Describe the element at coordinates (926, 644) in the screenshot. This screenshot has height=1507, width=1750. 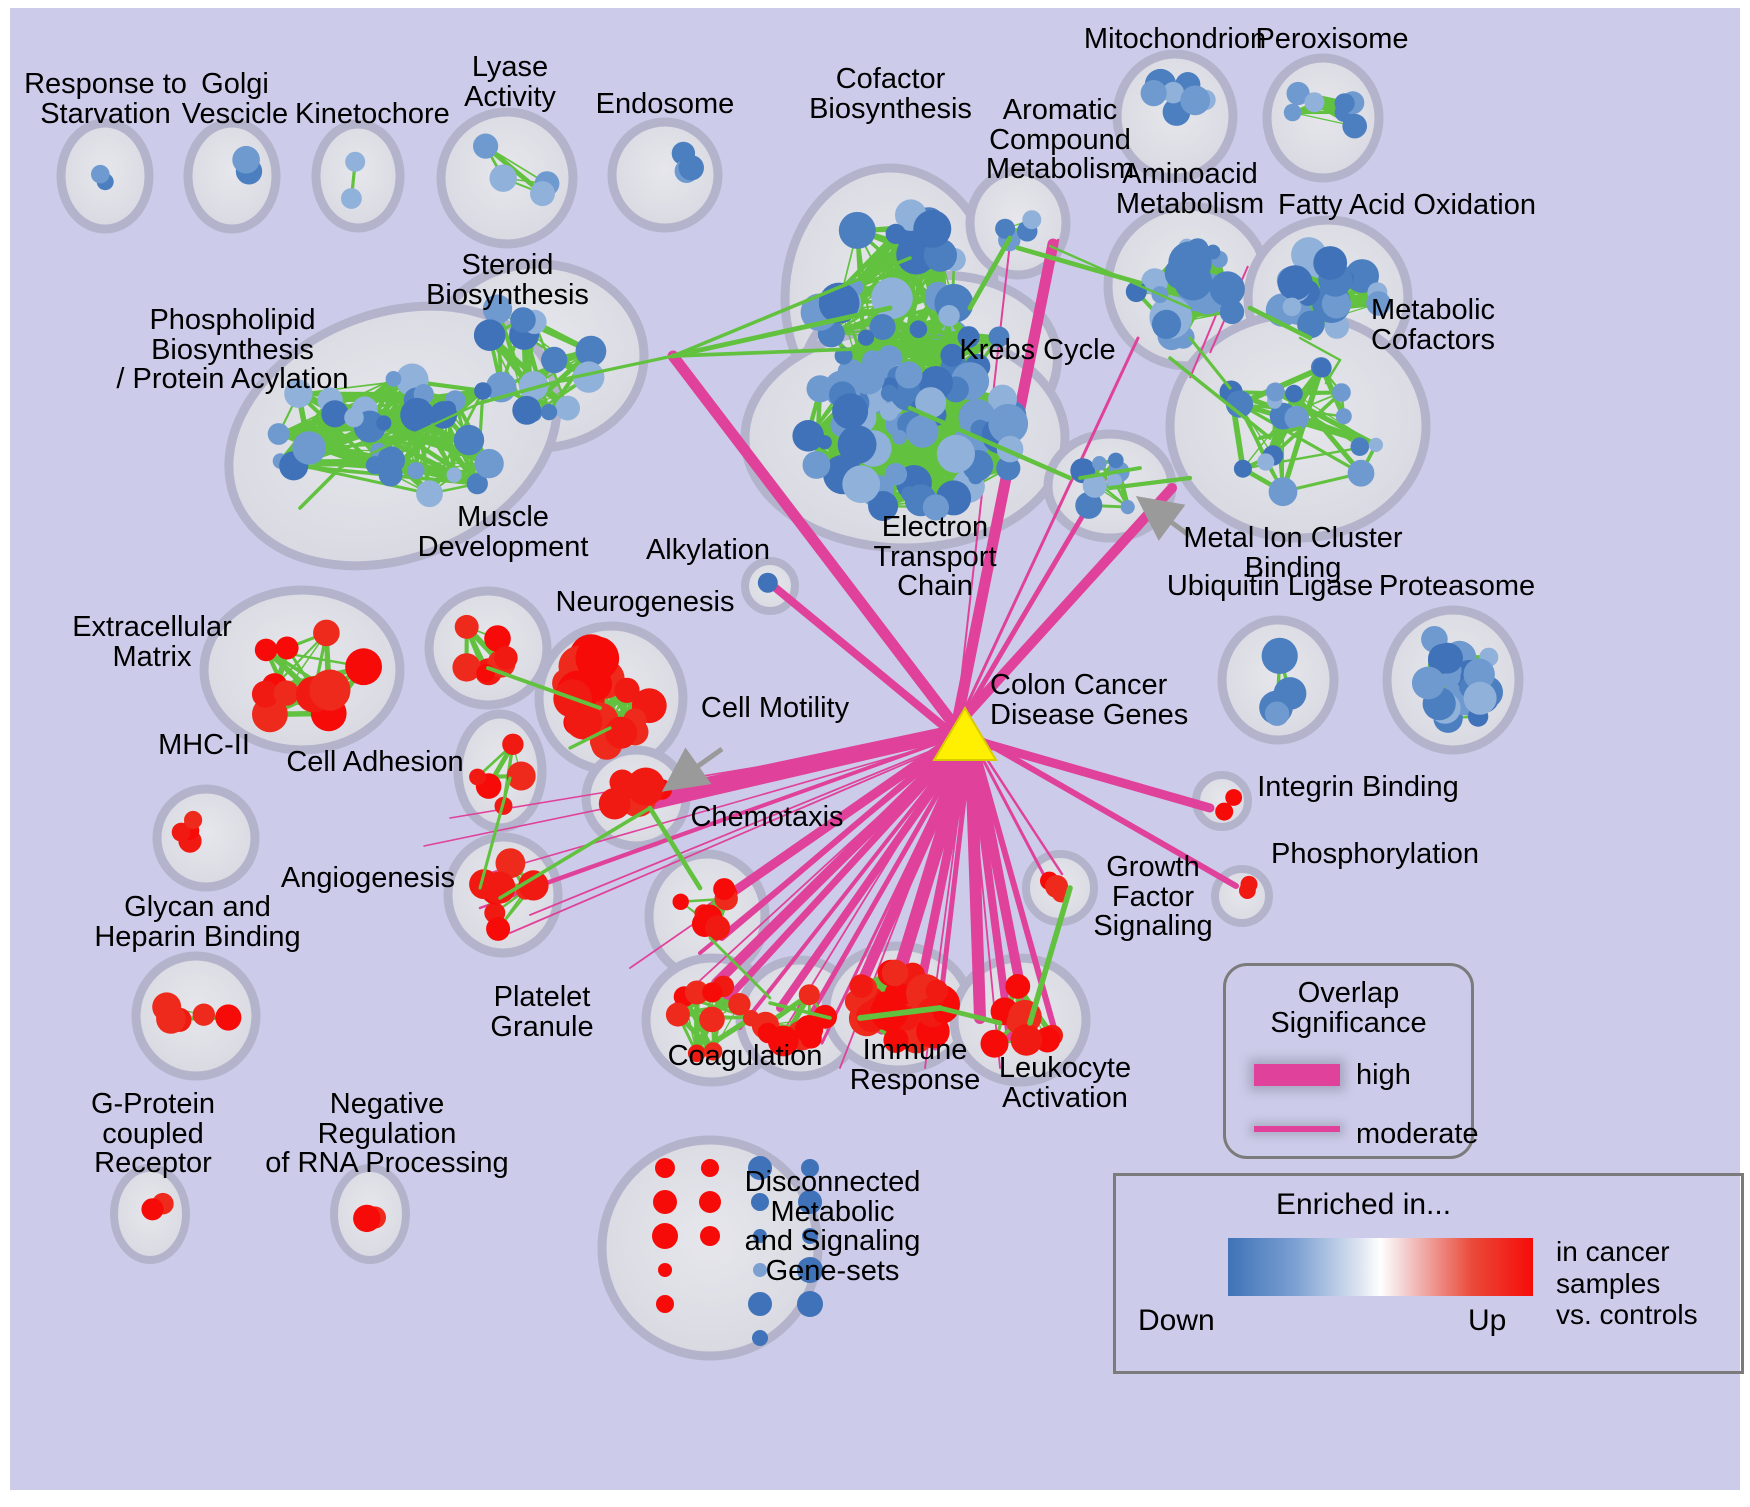
I see `pointer-arrows` at that location.